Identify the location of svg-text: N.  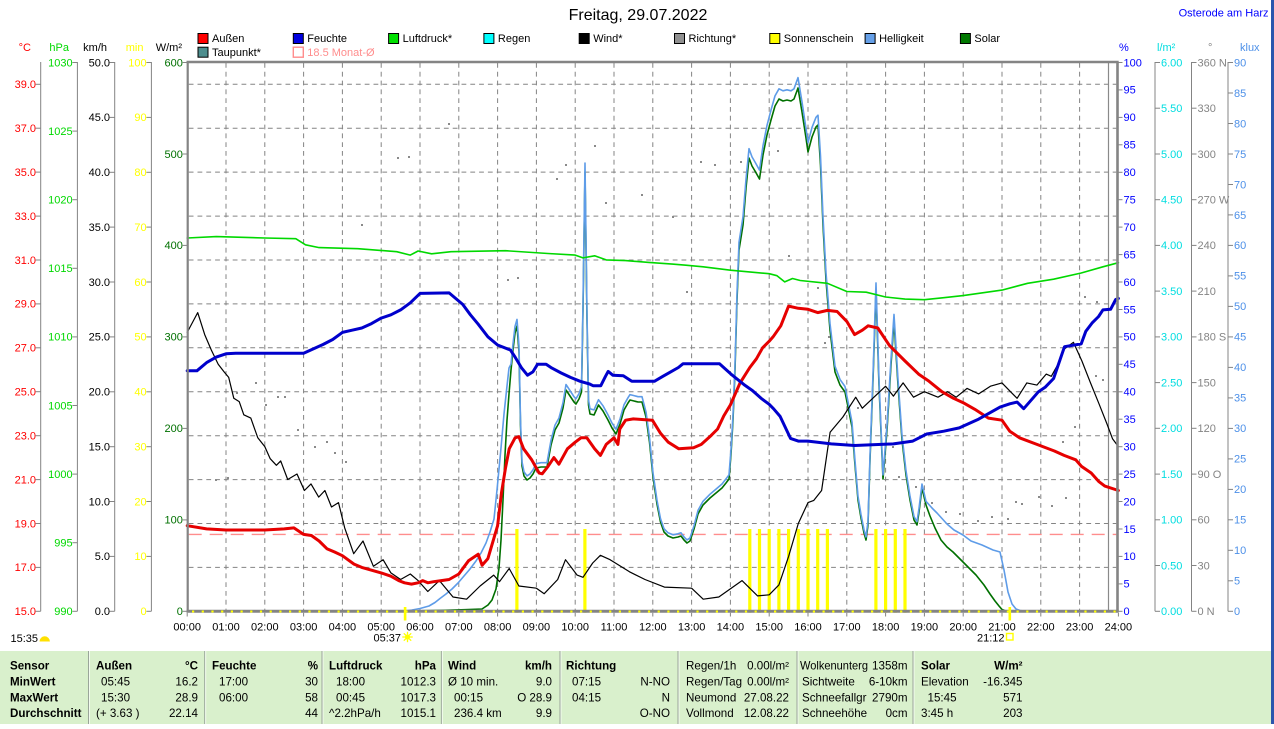
(666, 698).